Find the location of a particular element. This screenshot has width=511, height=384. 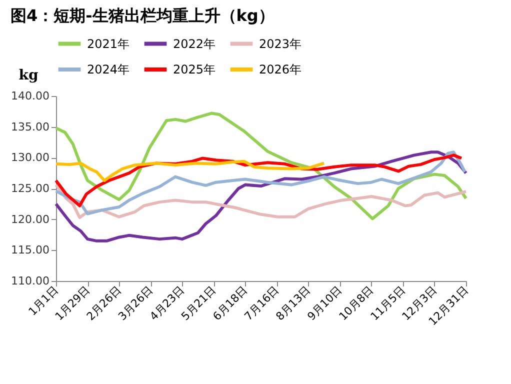

y-tick-label: 120.00 is located at coordinates (30, 219).